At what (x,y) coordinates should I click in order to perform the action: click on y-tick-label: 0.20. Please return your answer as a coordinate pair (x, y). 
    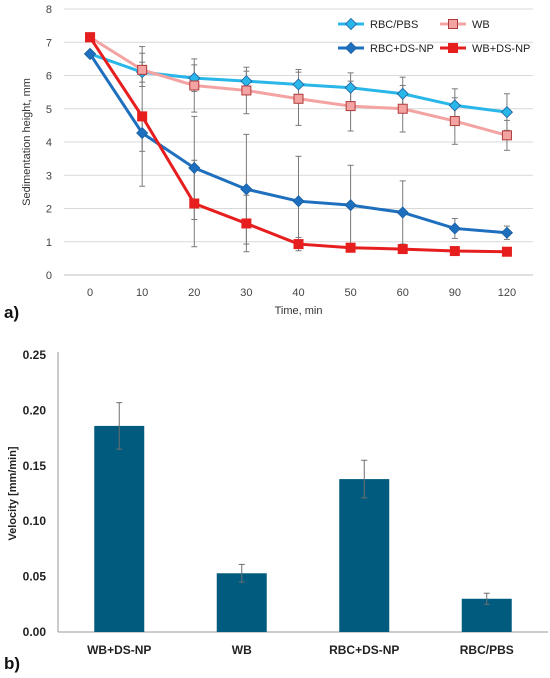
    Looking at the image, I should click on (35, 410).